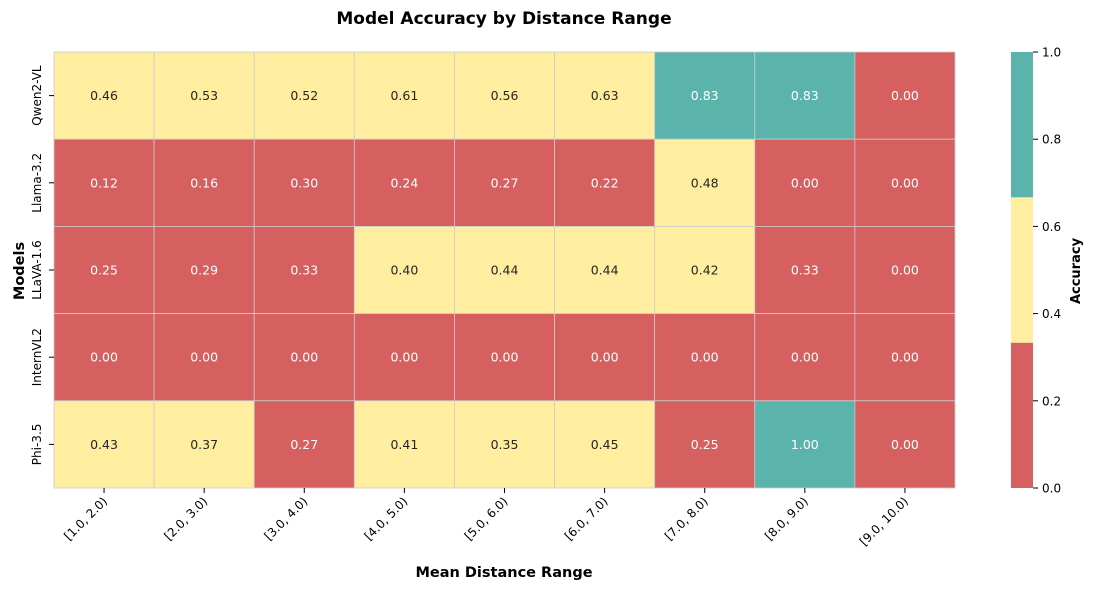 Image resolution: width=1094 pixels, height=590 pixels. What do you see at coordinates (285, 518) in the screenshot?
I see `x-tick-label: [3.0, 4.0)` at bounding box center [285, 518].